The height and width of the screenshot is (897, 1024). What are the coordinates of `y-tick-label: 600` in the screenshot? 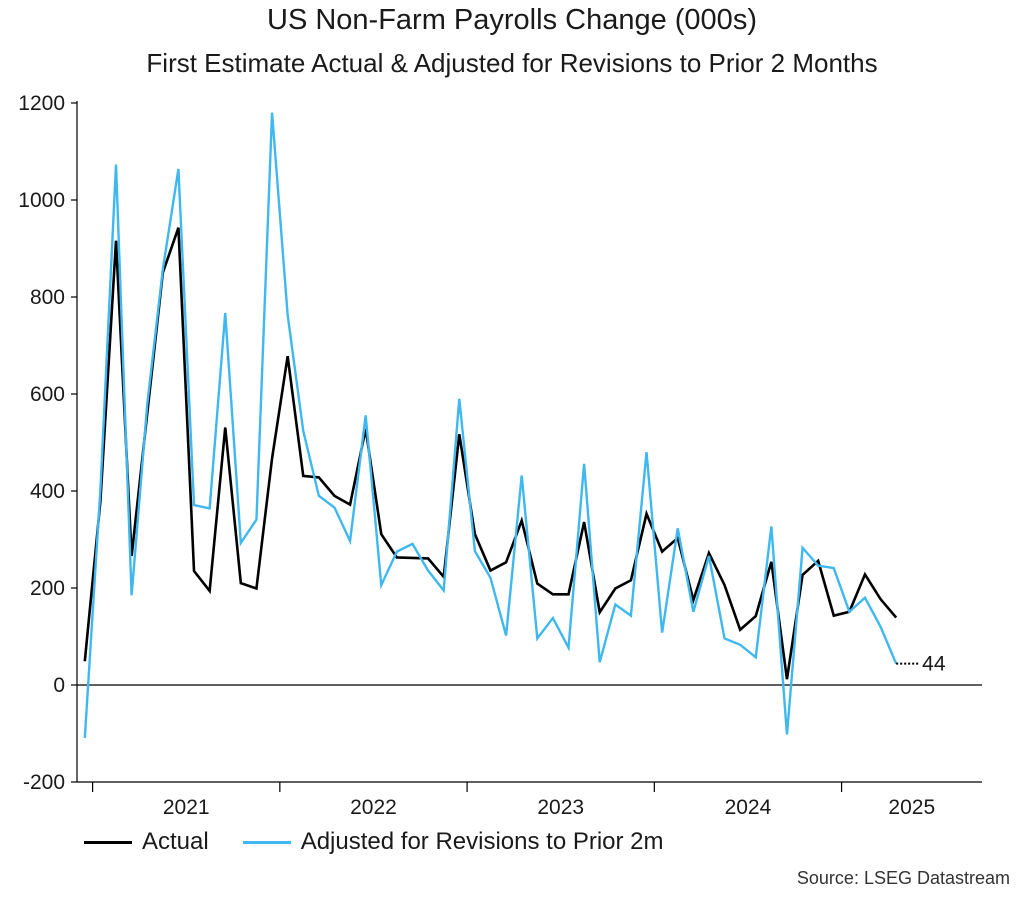 It's located at (47, 394).